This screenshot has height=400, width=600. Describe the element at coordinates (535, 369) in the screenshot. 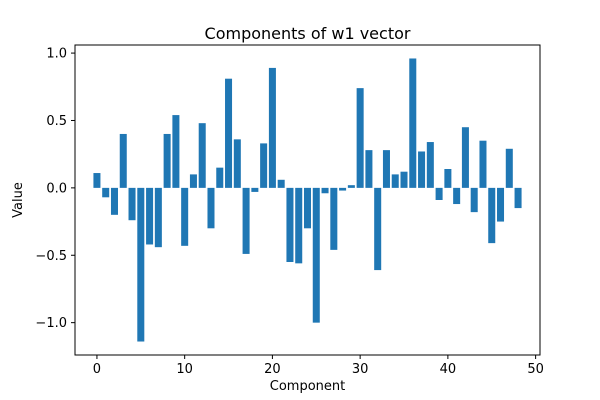

I see `x-tick-label: 50` at that location.